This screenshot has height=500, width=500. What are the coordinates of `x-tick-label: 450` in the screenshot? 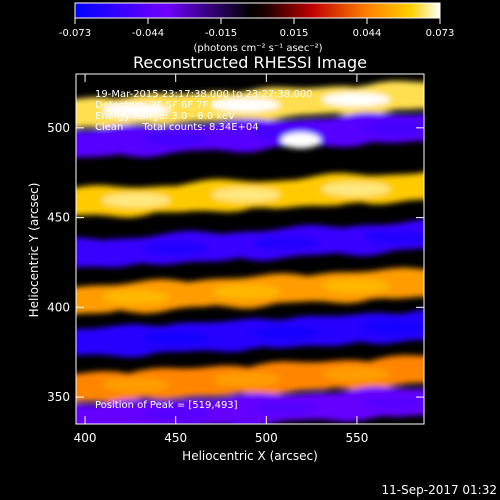 It's located at (175, 438).